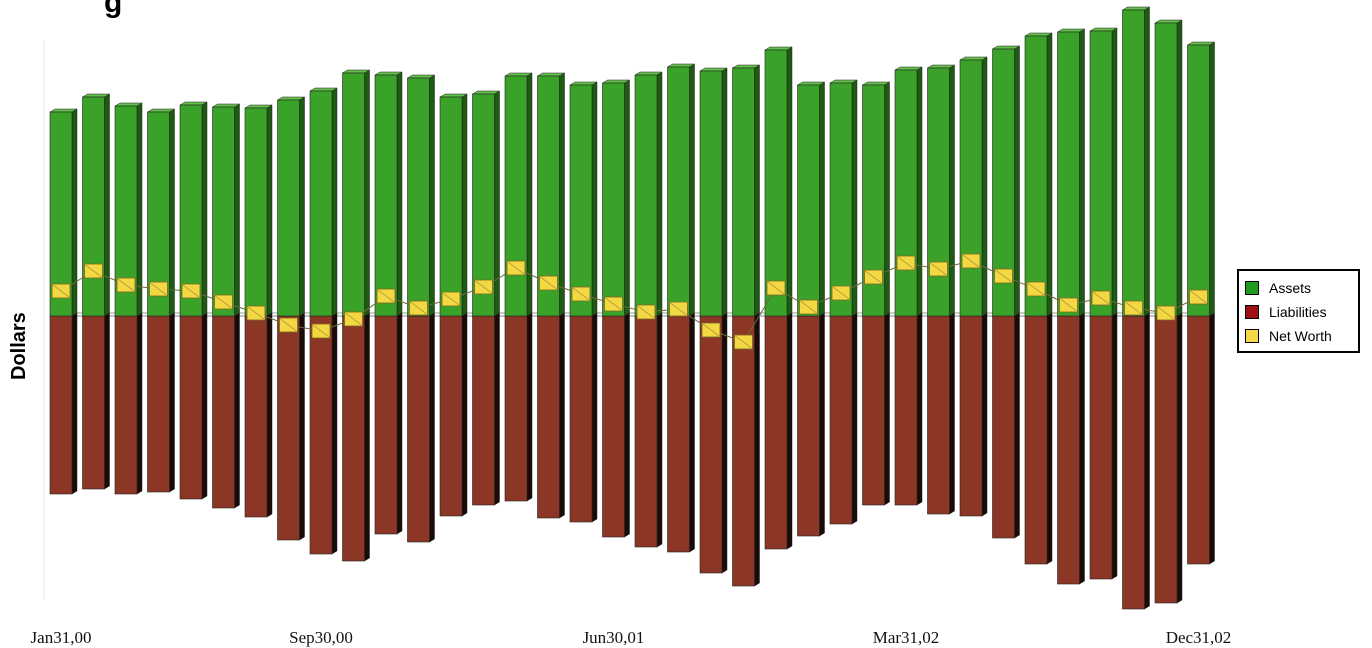  What do you see at coordinates (906, 637) in the screenshot?
I see `x-tick-label: Mar31,02` at bounding box center [906, 637].